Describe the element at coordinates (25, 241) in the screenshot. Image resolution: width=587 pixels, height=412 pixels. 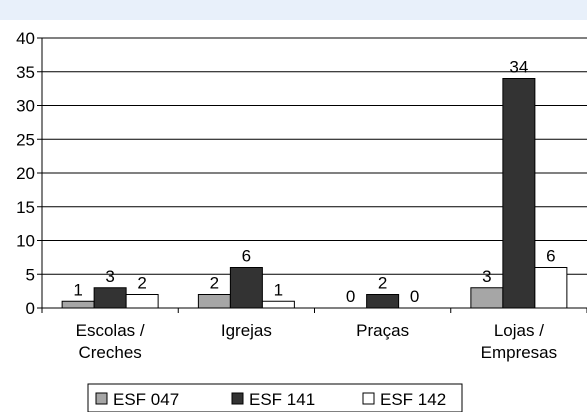
I see `y-tick-label: 10` at that location.